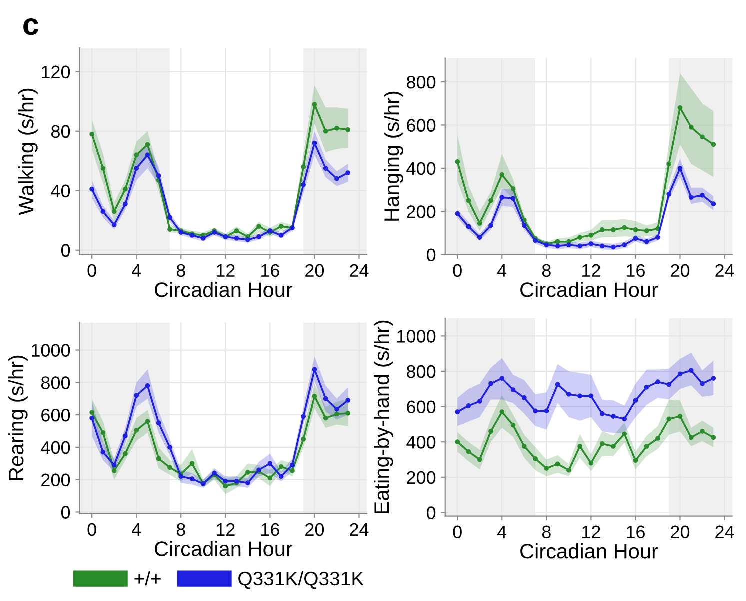  What do you see at coordinates (60, 191) in the screenshot?
I see `y-tick-label: 40` at bounding box center [60, 191].